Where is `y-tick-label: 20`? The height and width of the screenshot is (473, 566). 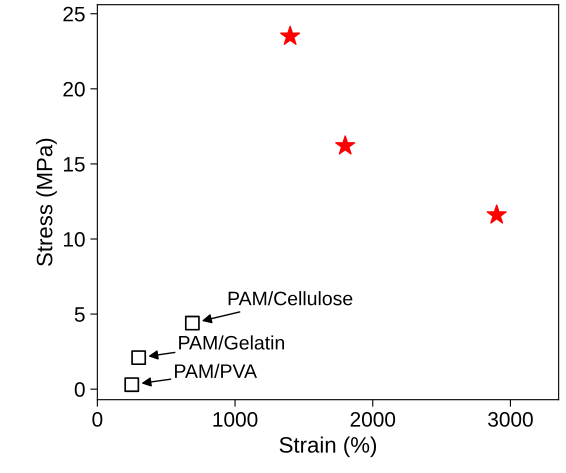 y-tick-label: 20 is located at coordinates (74, 89).